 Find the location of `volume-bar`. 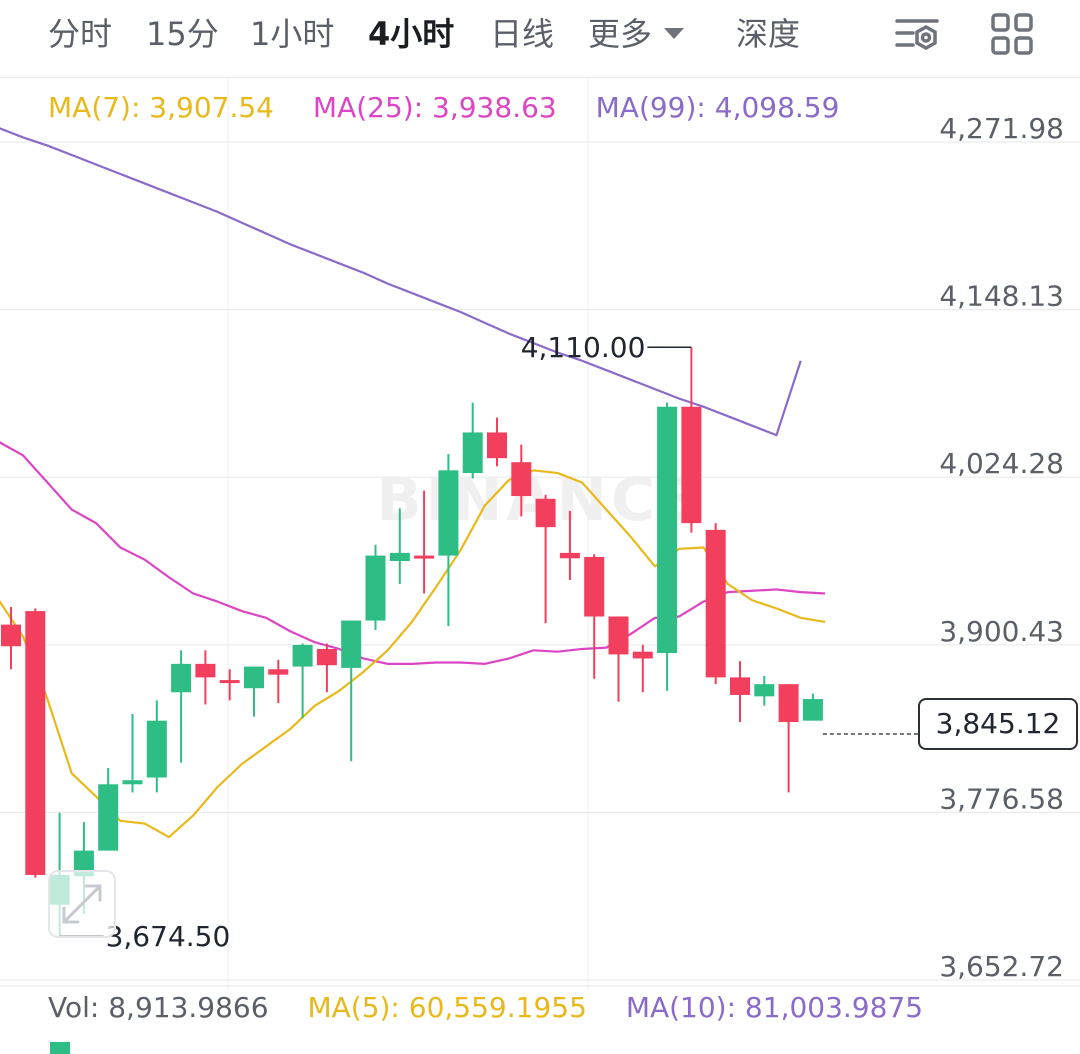

volume-bar is located at coordinates (60, 1048).